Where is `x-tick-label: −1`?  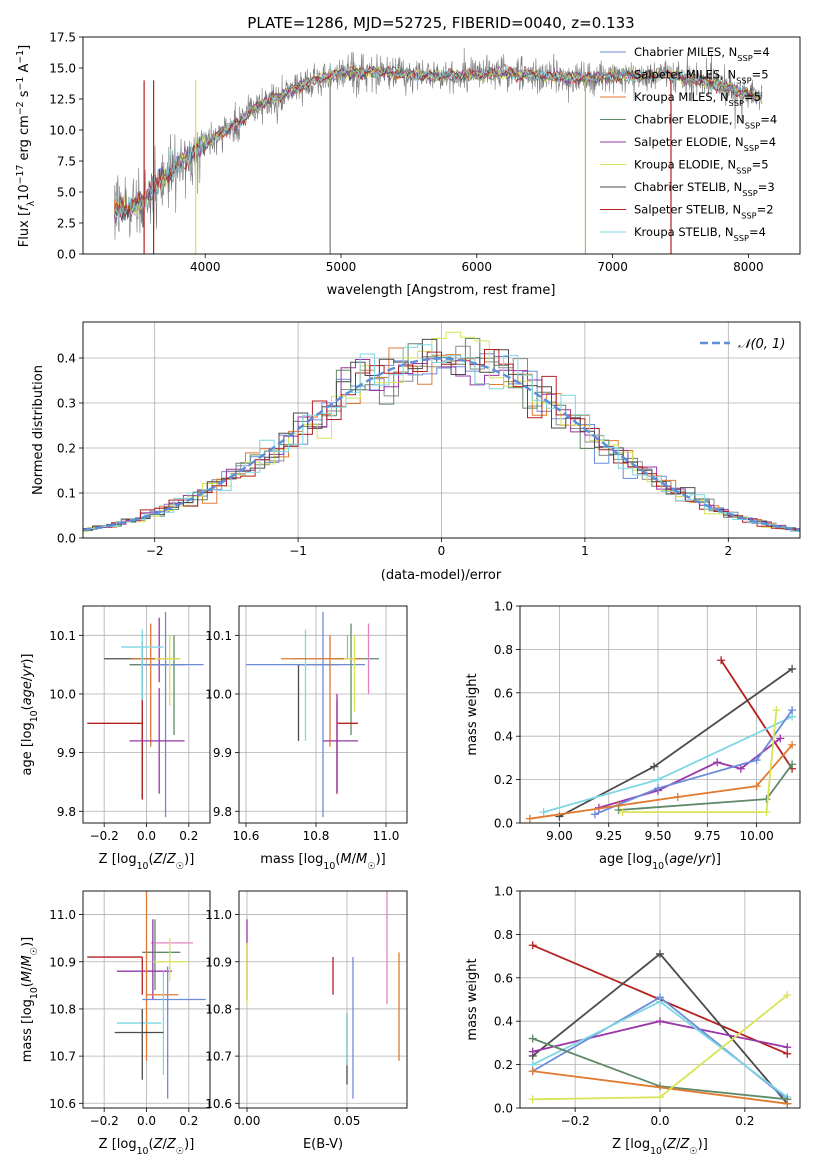
x-tick-label: −1 is located at coordinates (298, 551).